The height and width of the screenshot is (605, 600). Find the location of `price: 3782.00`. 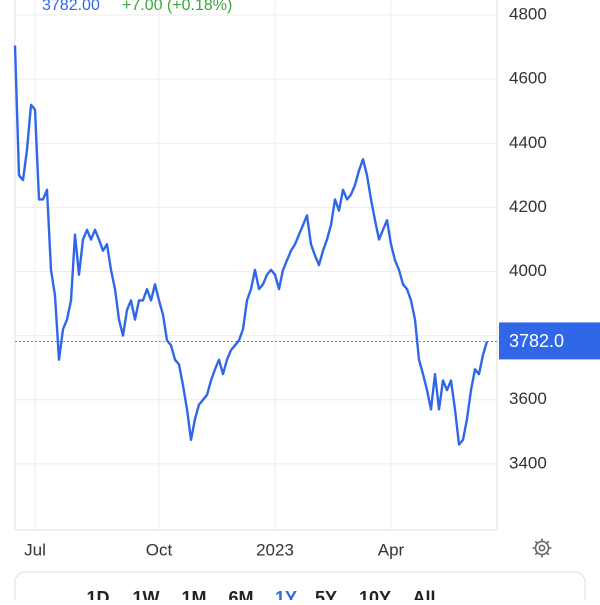

price: 3782.00 is located at coordinates (71, 7).